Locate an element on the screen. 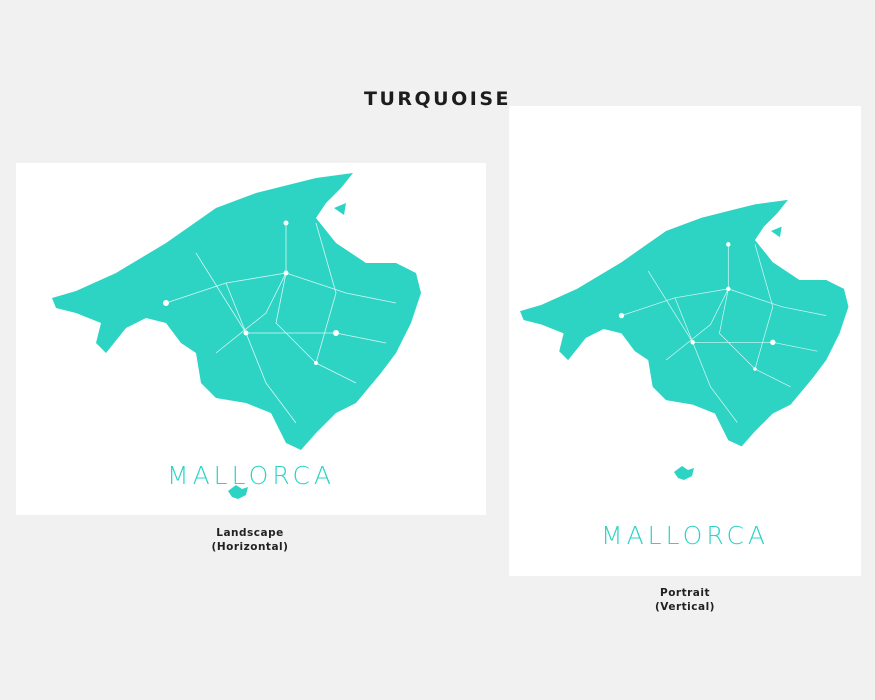 Image resolution: width=875 pixels, height=700 pixels. page-title: TURQUOISE is located at coordinates (437, 99).